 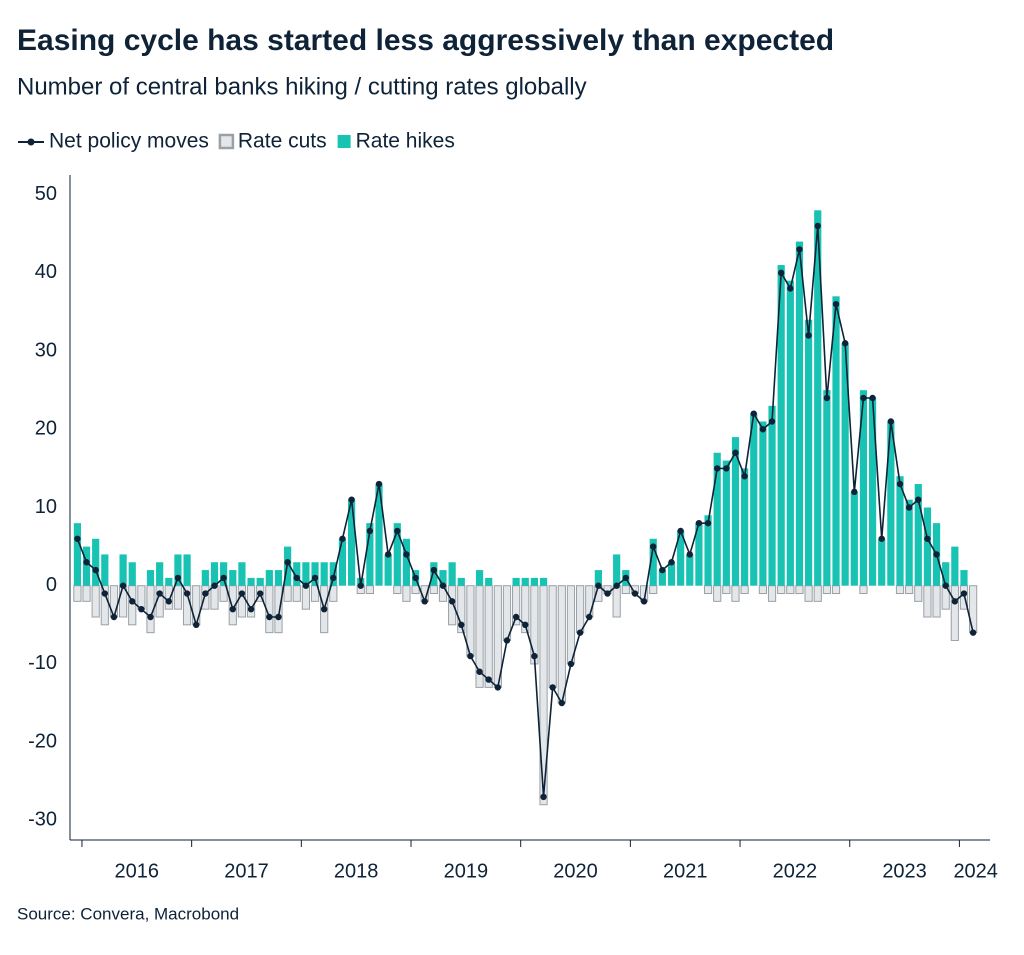 I want to click on y-tick-label: 40, so click(x=46, y=272).